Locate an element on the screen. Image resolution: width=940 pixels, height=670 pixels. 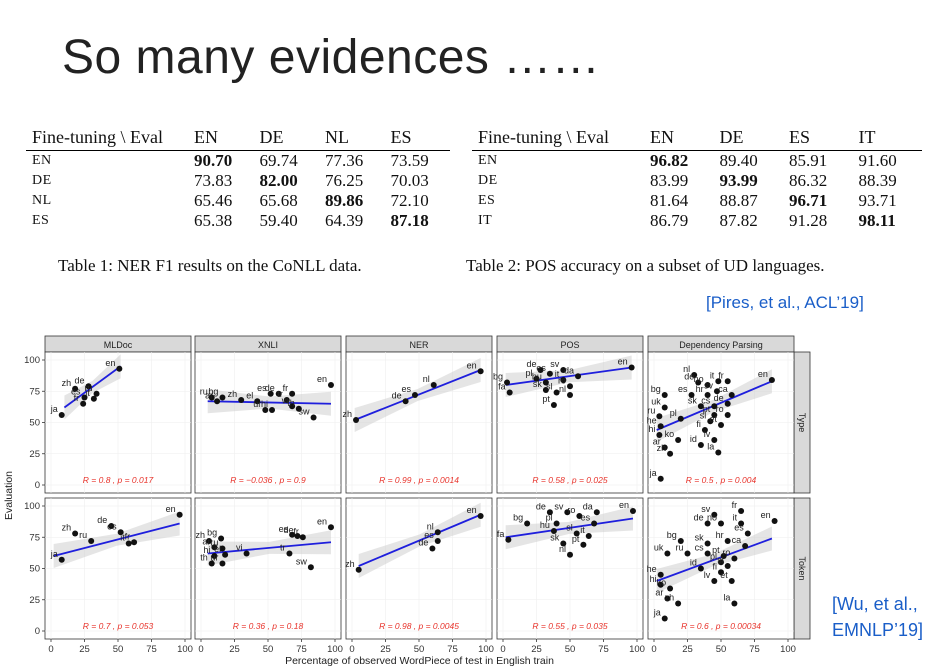
table-cell: 81.64 is located at coordinates (669, 200).